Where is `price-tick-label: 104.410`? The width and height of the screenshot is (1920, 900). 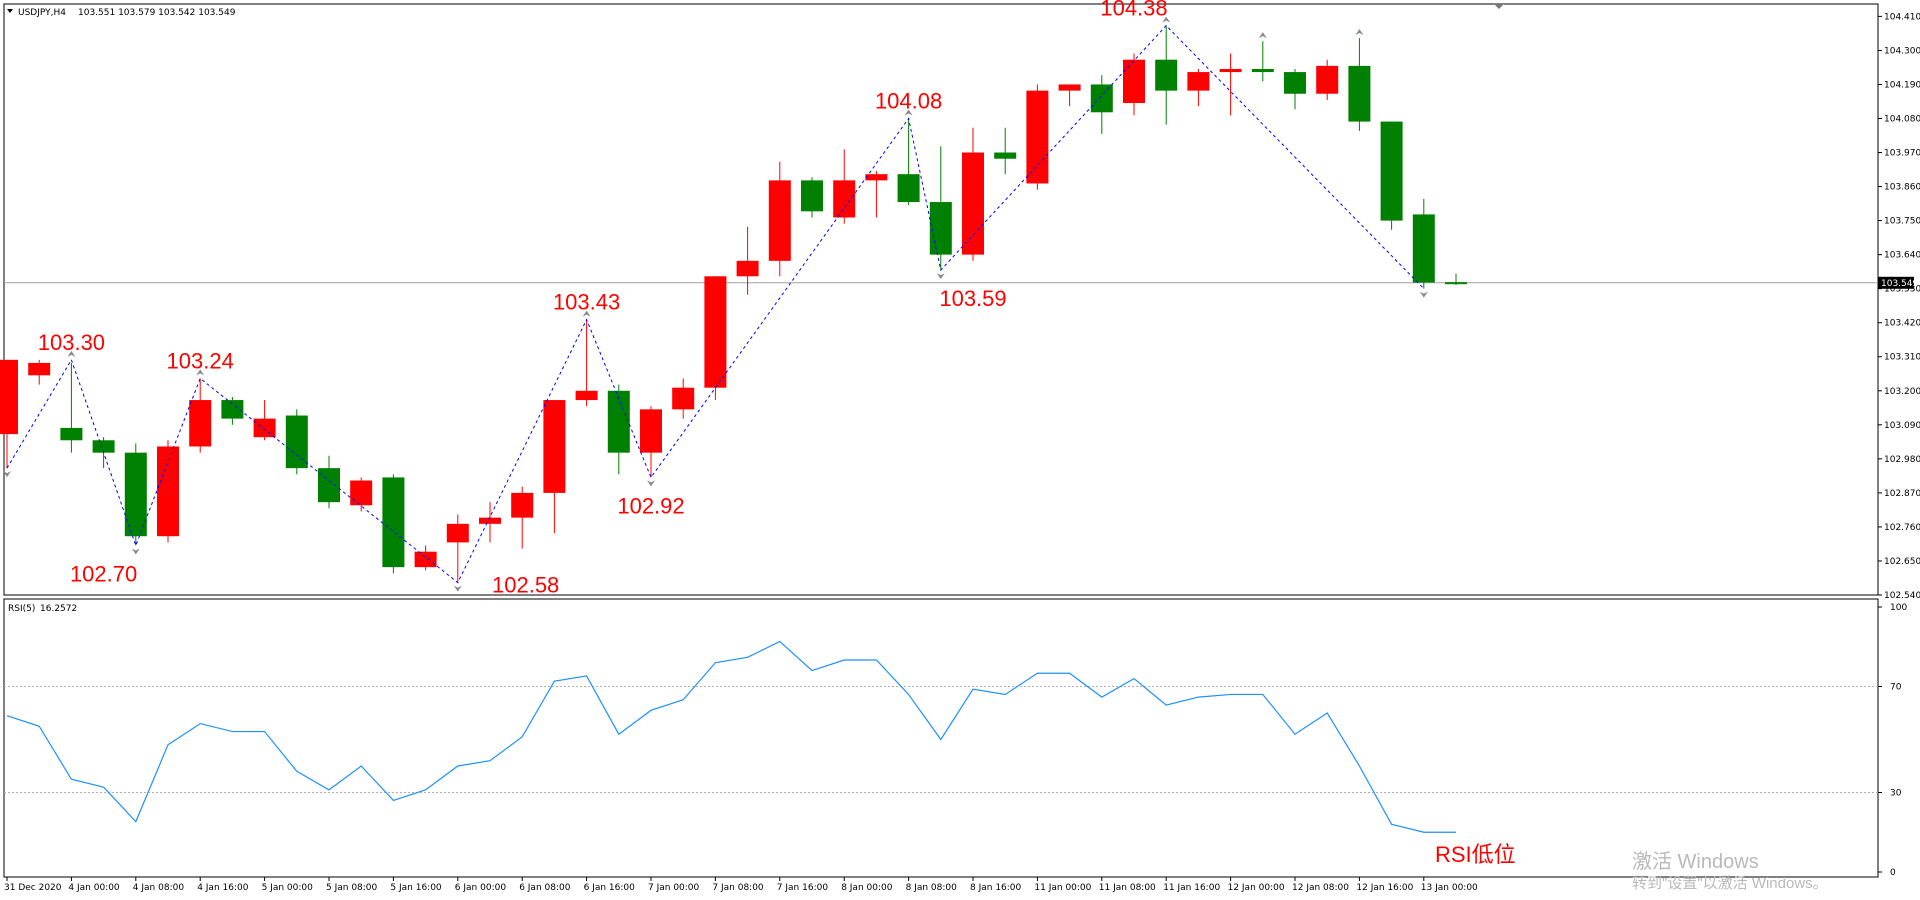
price-tick-label: 104.410 is located at coordinates (1902, 17).